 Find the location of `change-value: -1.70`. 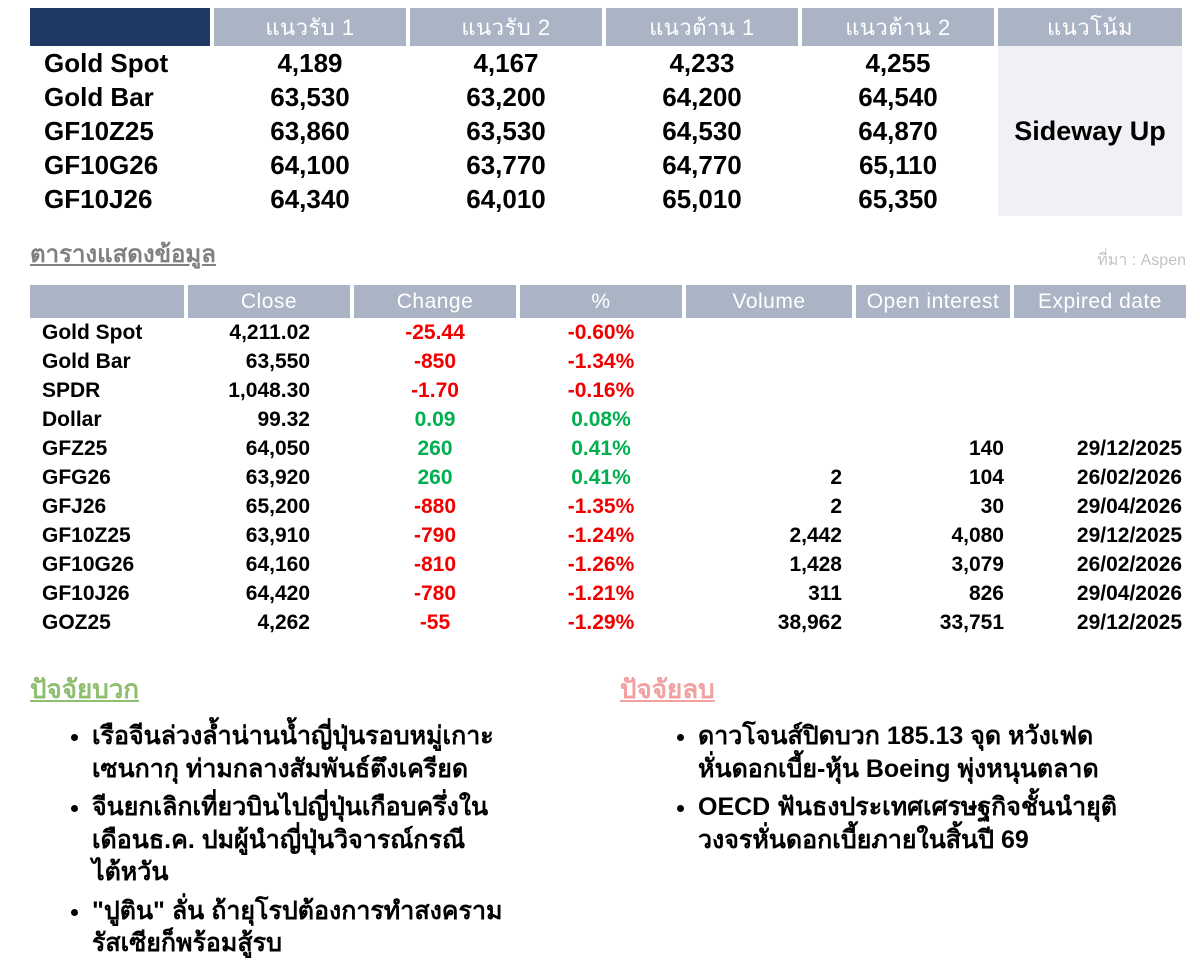

change-value: -1.70 is located at coordinates (435, 390).